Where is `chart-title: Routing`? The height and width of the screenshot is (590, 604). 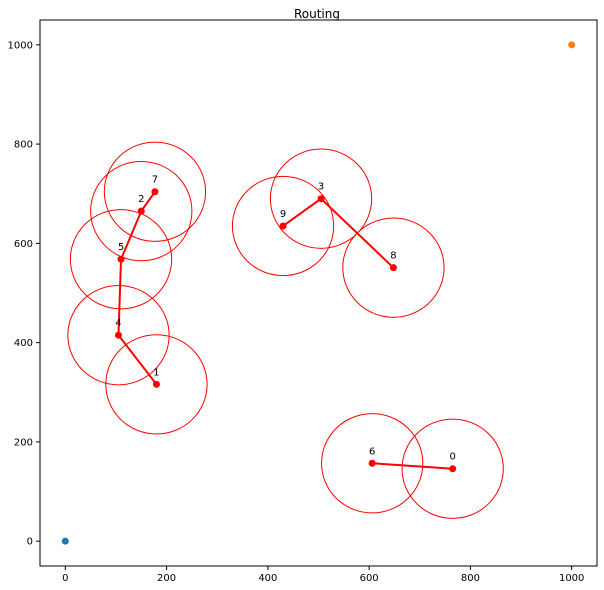
chart-title: Routing is located at coordinates (317, 14).